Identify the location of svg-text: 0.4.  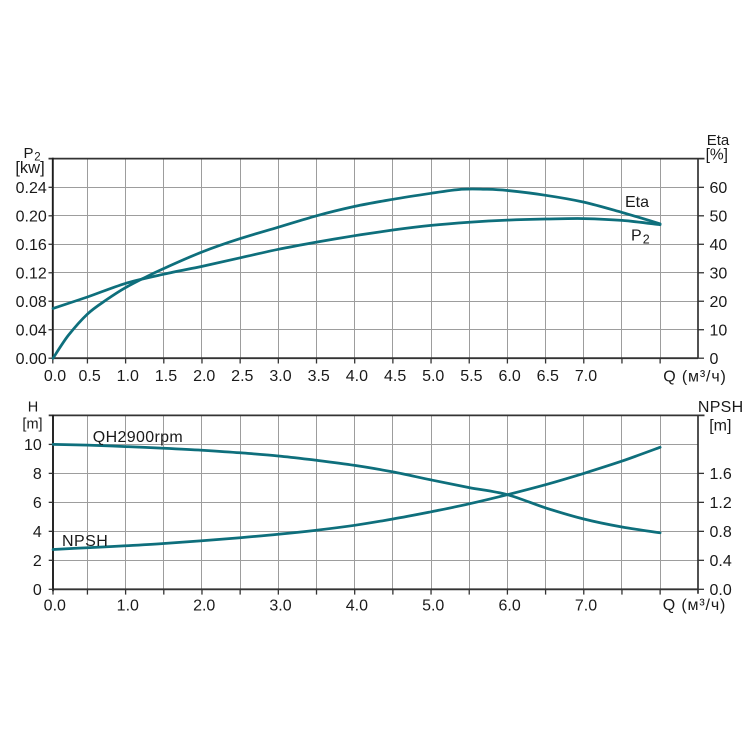
(721, 561).